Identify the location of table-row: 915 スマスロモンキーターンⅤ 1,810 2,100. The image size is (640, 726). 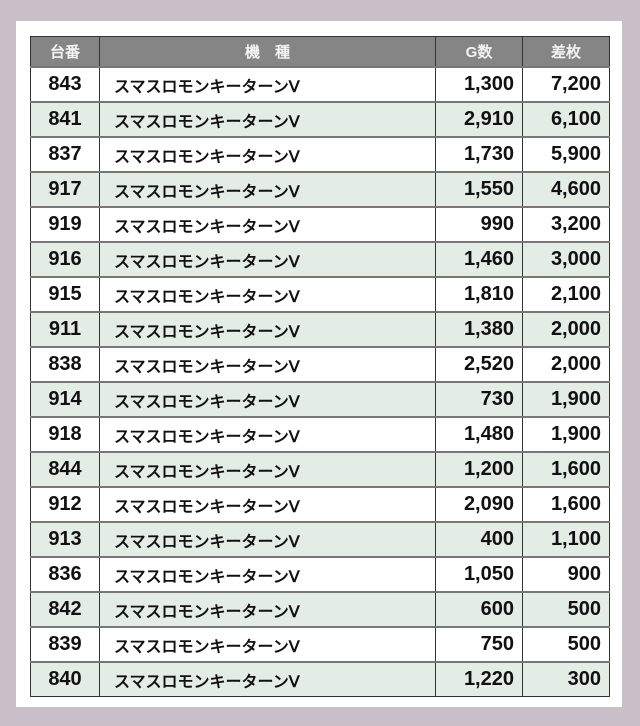
(320, 294).